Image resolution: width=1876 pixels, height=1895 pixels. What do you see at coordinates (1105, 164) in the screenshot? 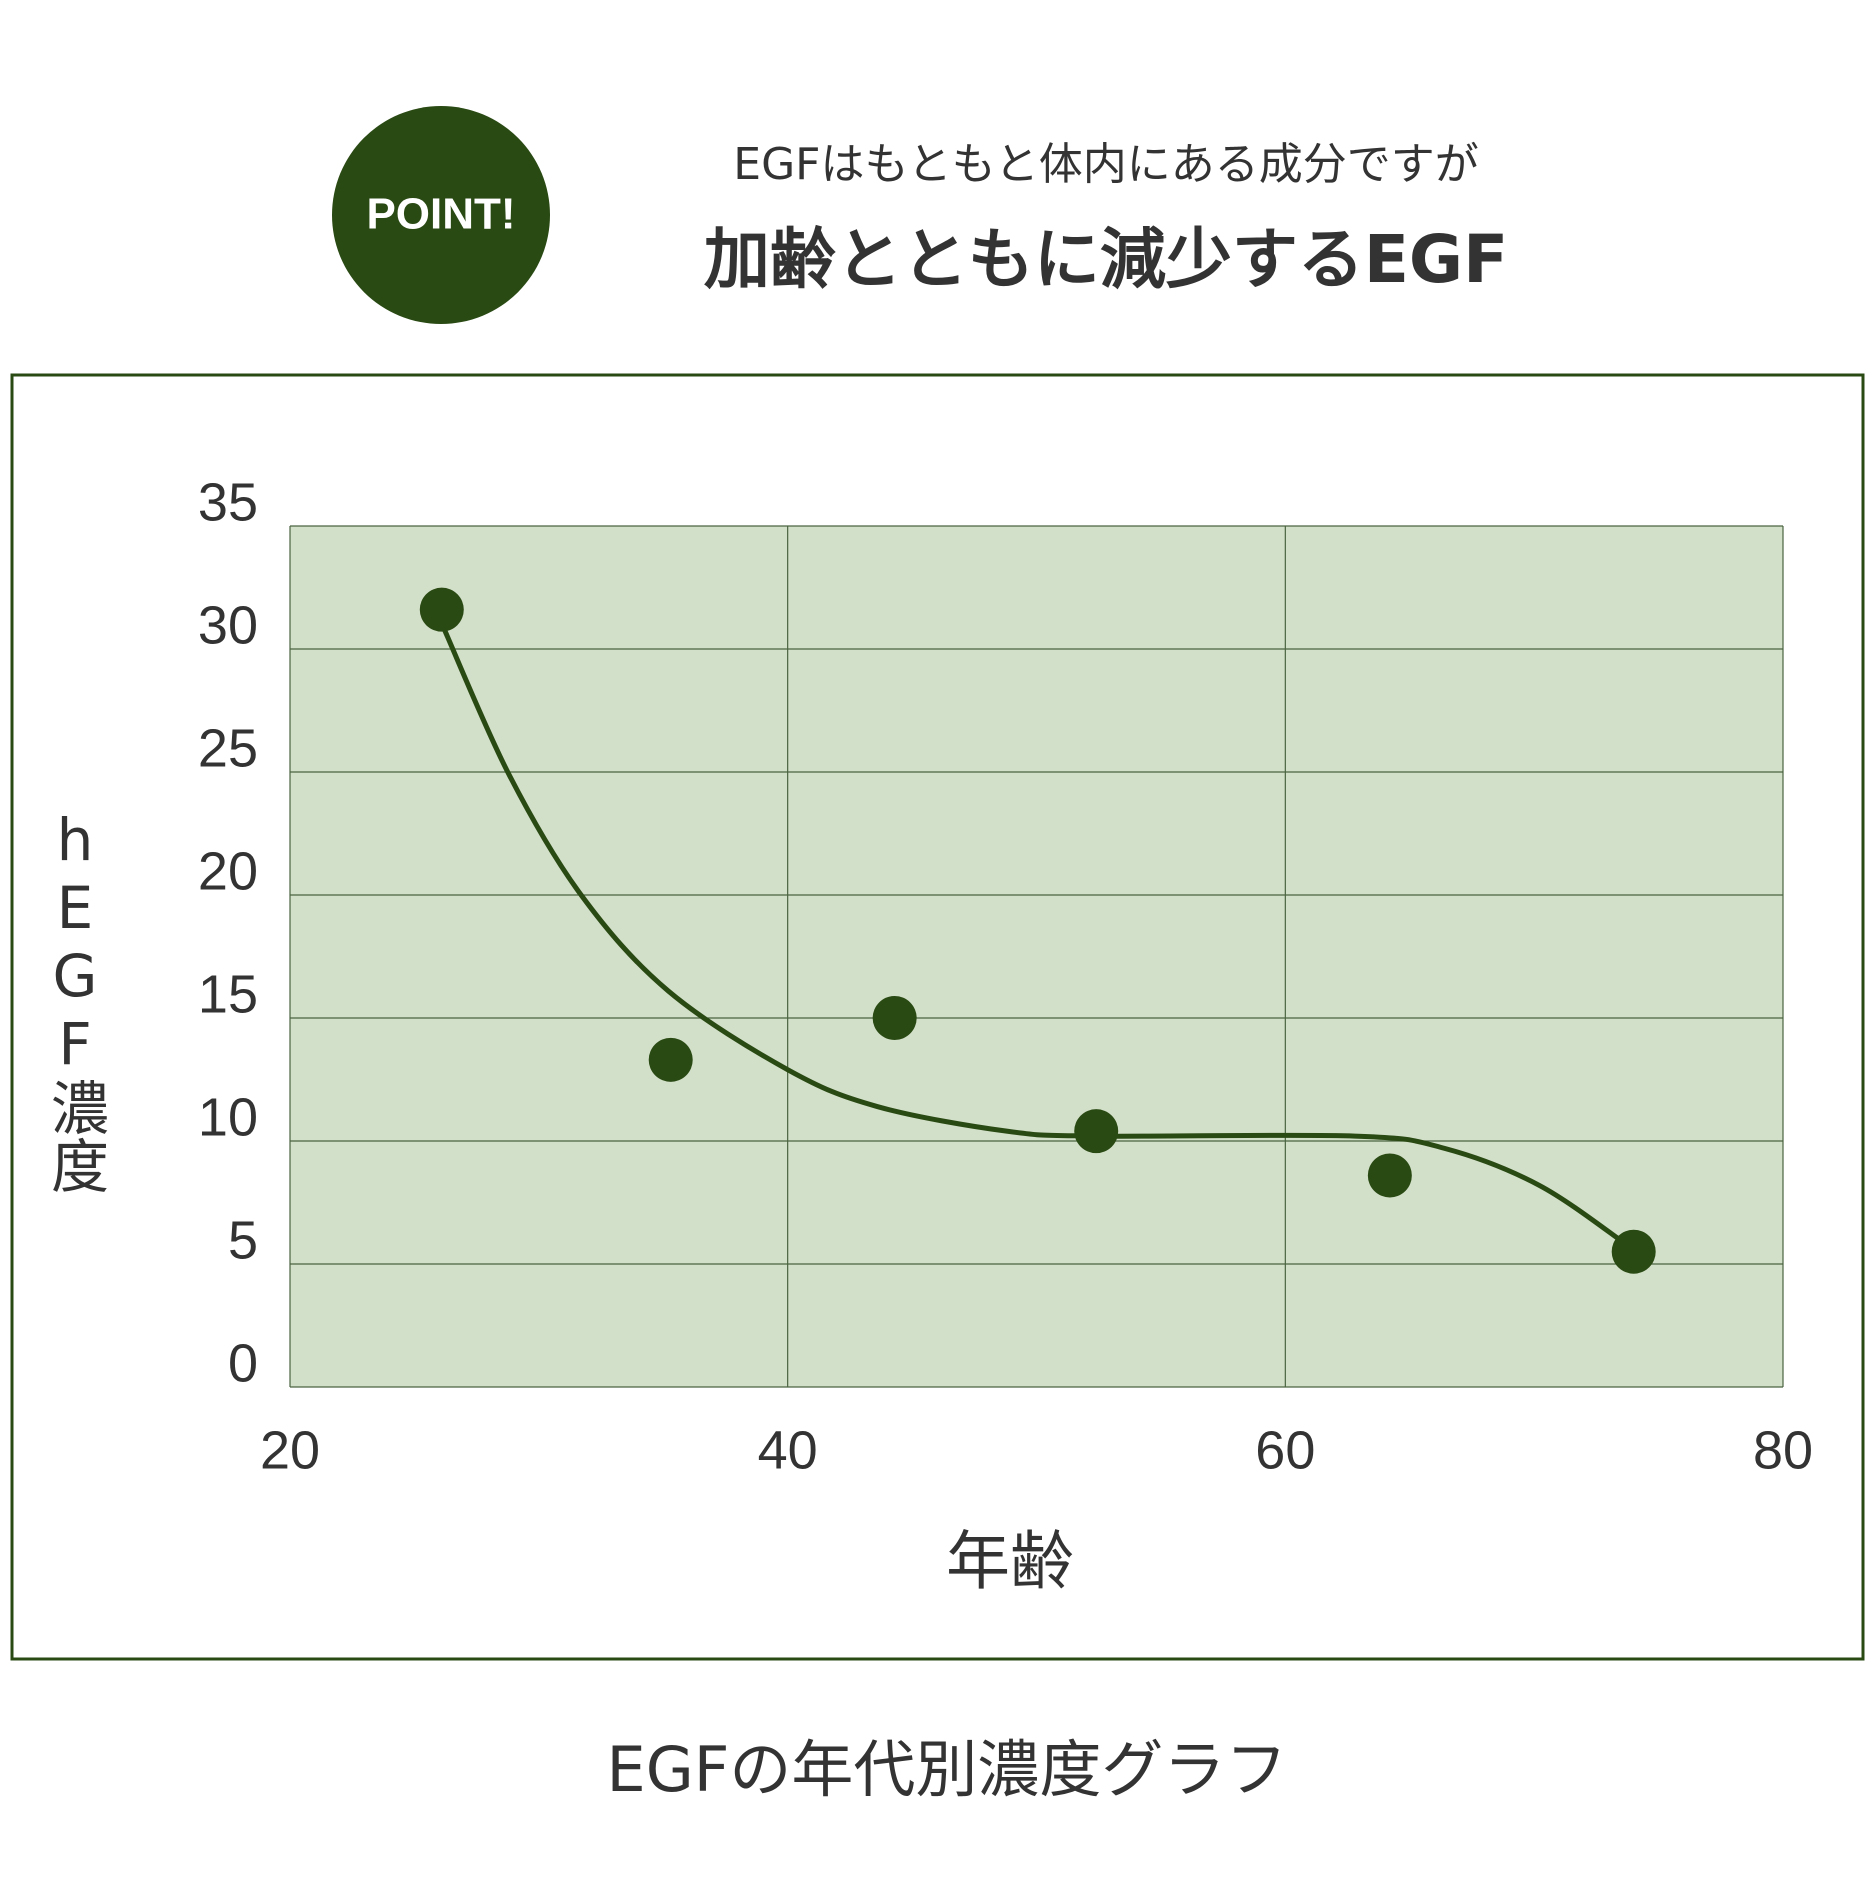
I see `lead: EGFはもともと体内にある成分ですが` at bounding box center [1105, 164].